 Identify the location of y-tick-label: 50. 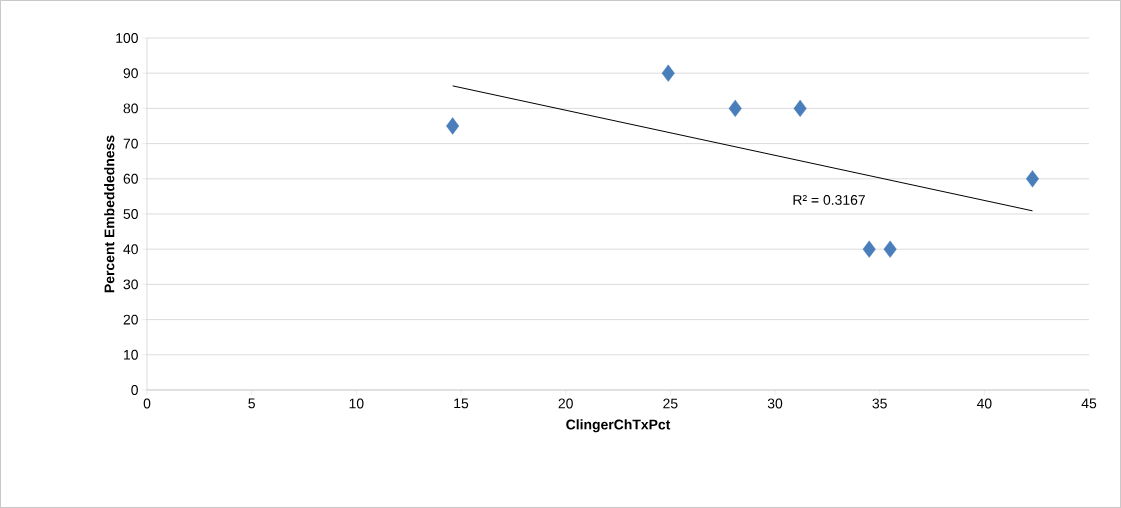
(130, 214).